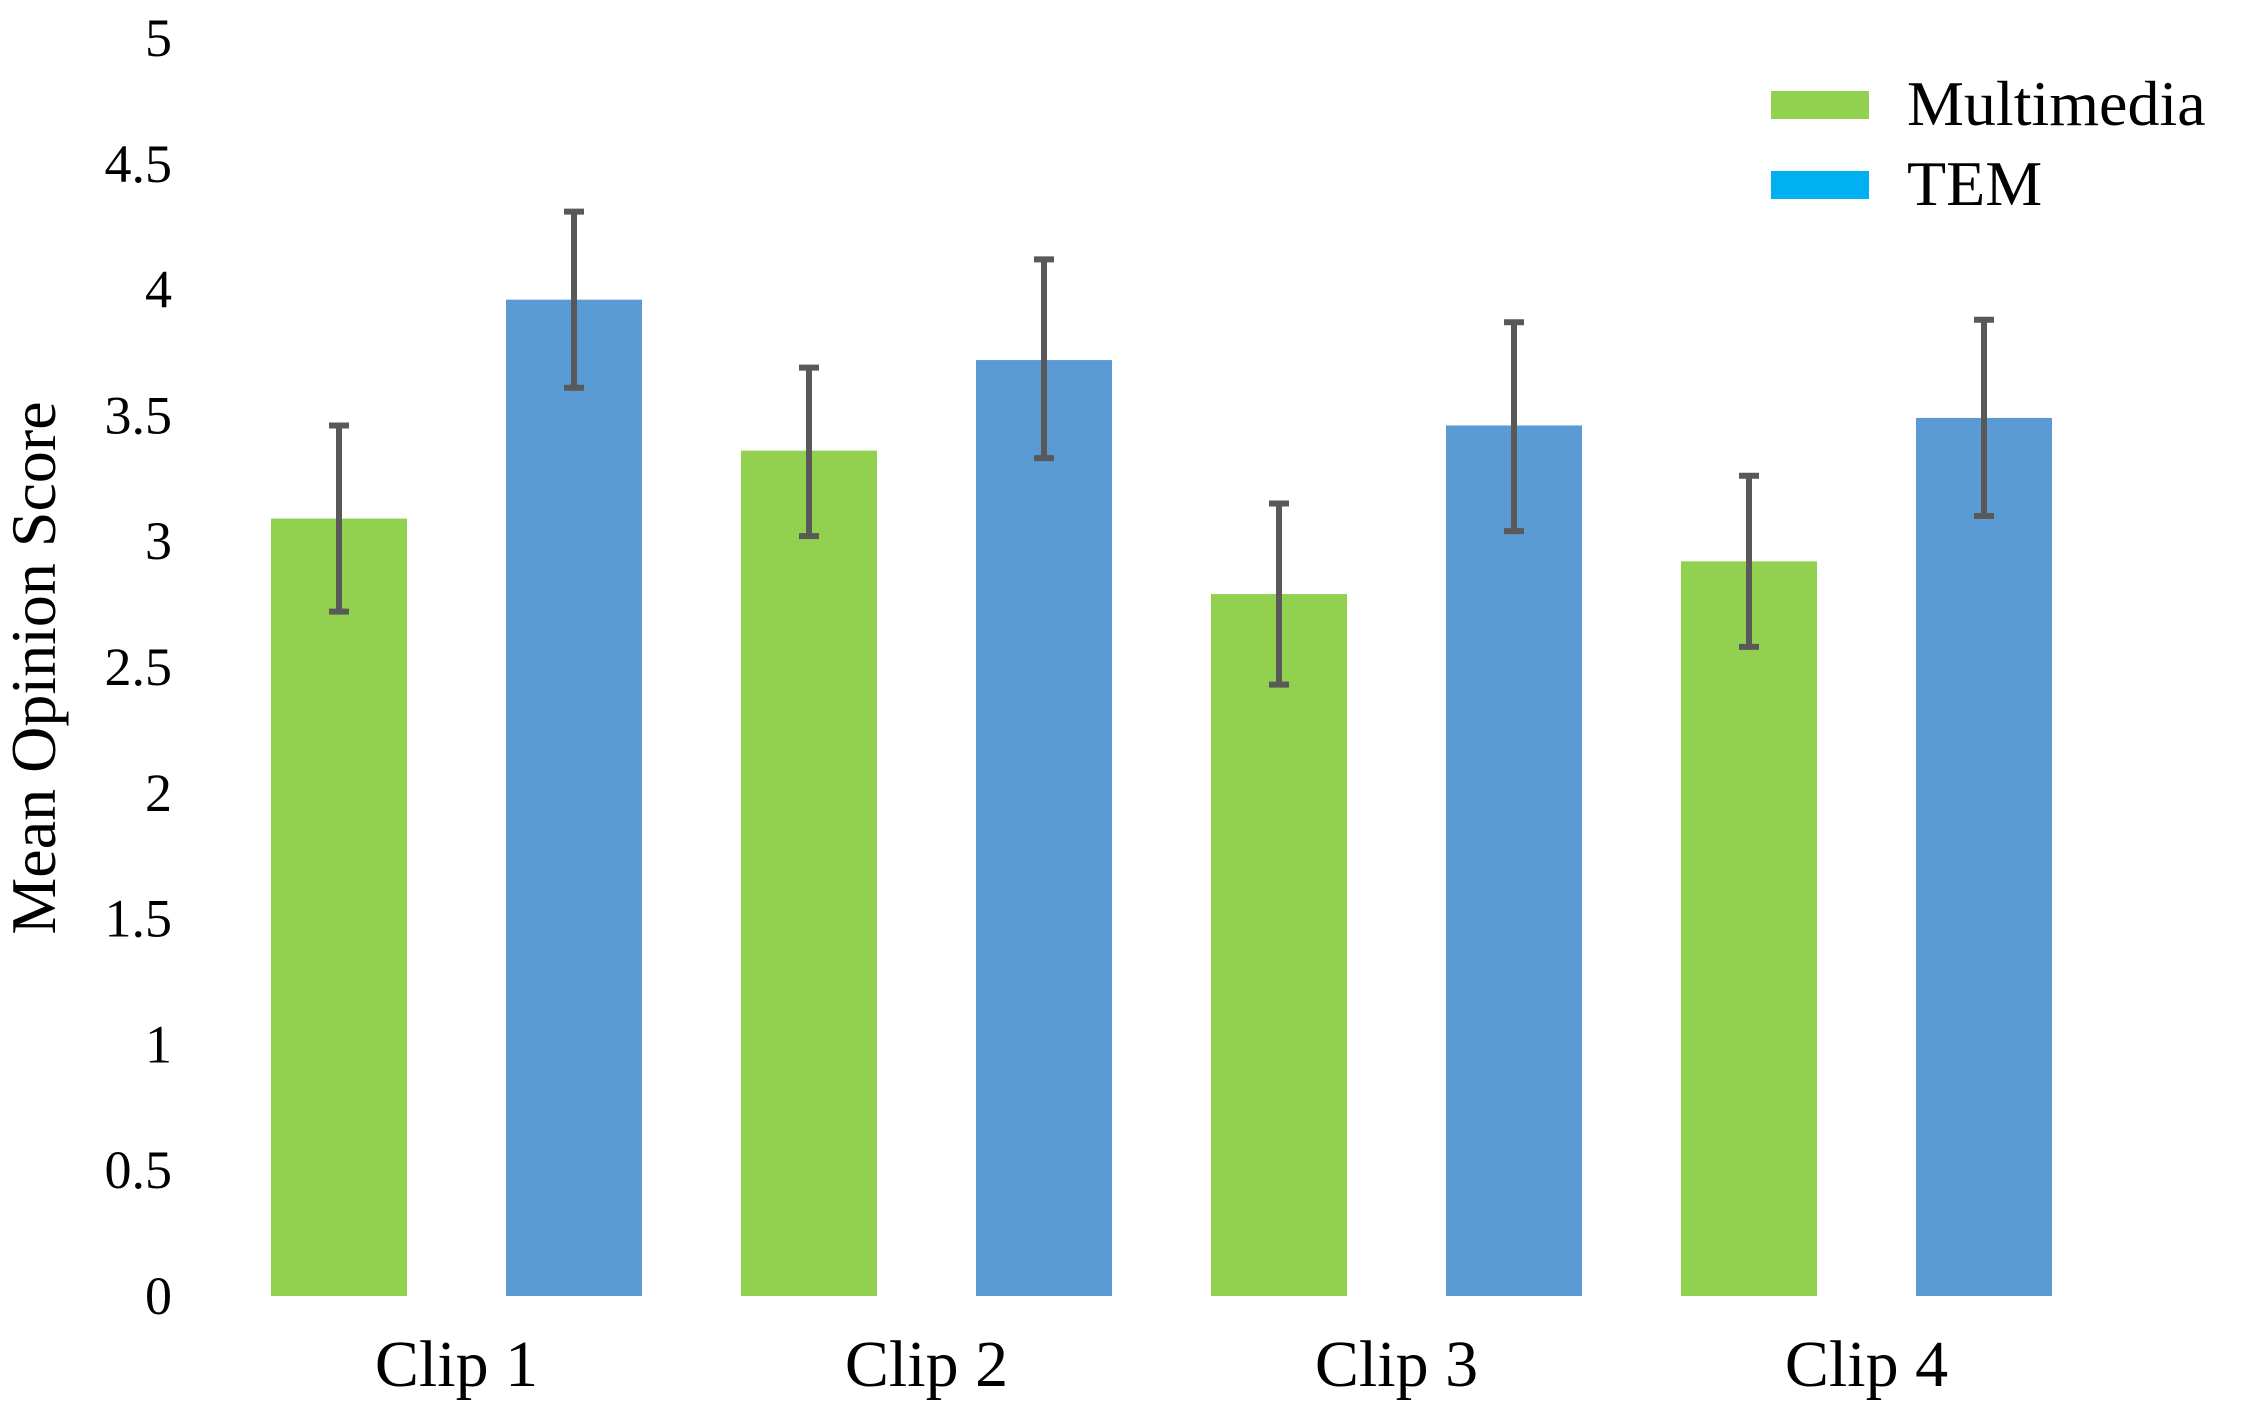 Image resolution: width=2245 pixels, height=1423 pixels. What do you see at coordinates (139, 1170) in the screenshot?
I see `y-tick-label: 0.5` at bounding box center [139, 1170].